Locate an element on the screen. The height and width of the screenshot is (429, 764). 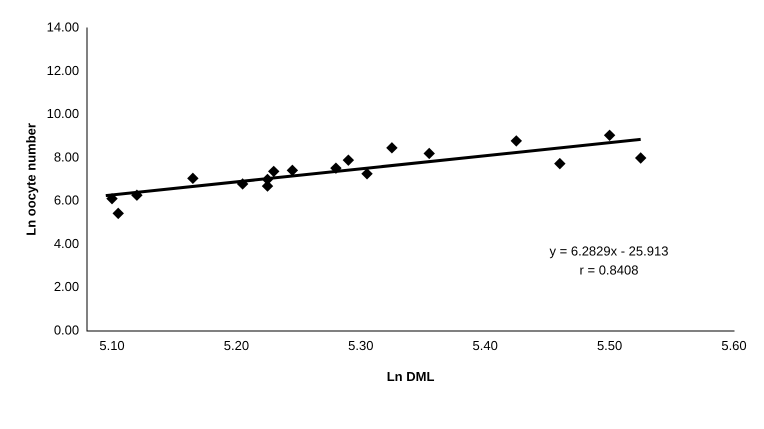
y-tick-label: 6.00 is located at coordinates (67, 200).